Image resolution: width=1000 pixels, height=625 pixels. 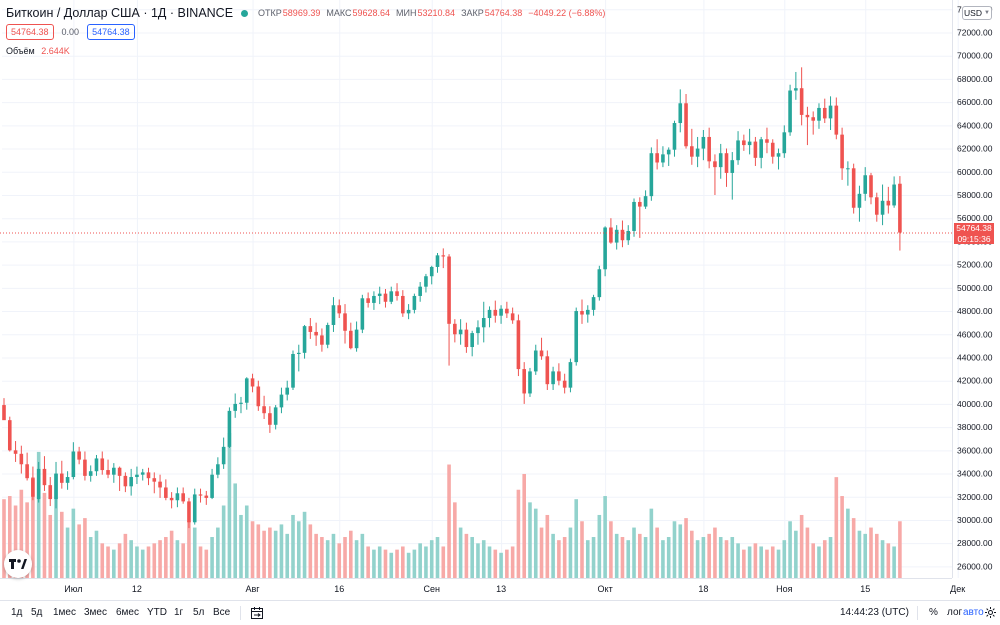 What do you see at coordinates (973, 612) in the screenshot?
I see `auto-scale-button: авто` at bounding box center [973, 612].